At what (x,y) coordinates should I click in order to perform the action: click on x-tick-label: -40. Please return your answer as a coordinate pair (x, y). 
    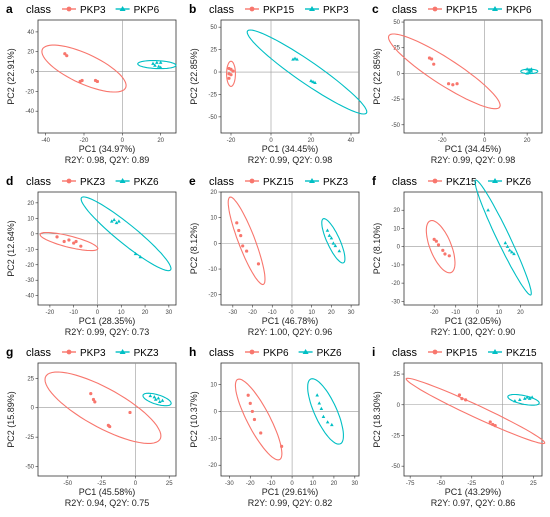
    Looking at the image, I should click on (45, 141).